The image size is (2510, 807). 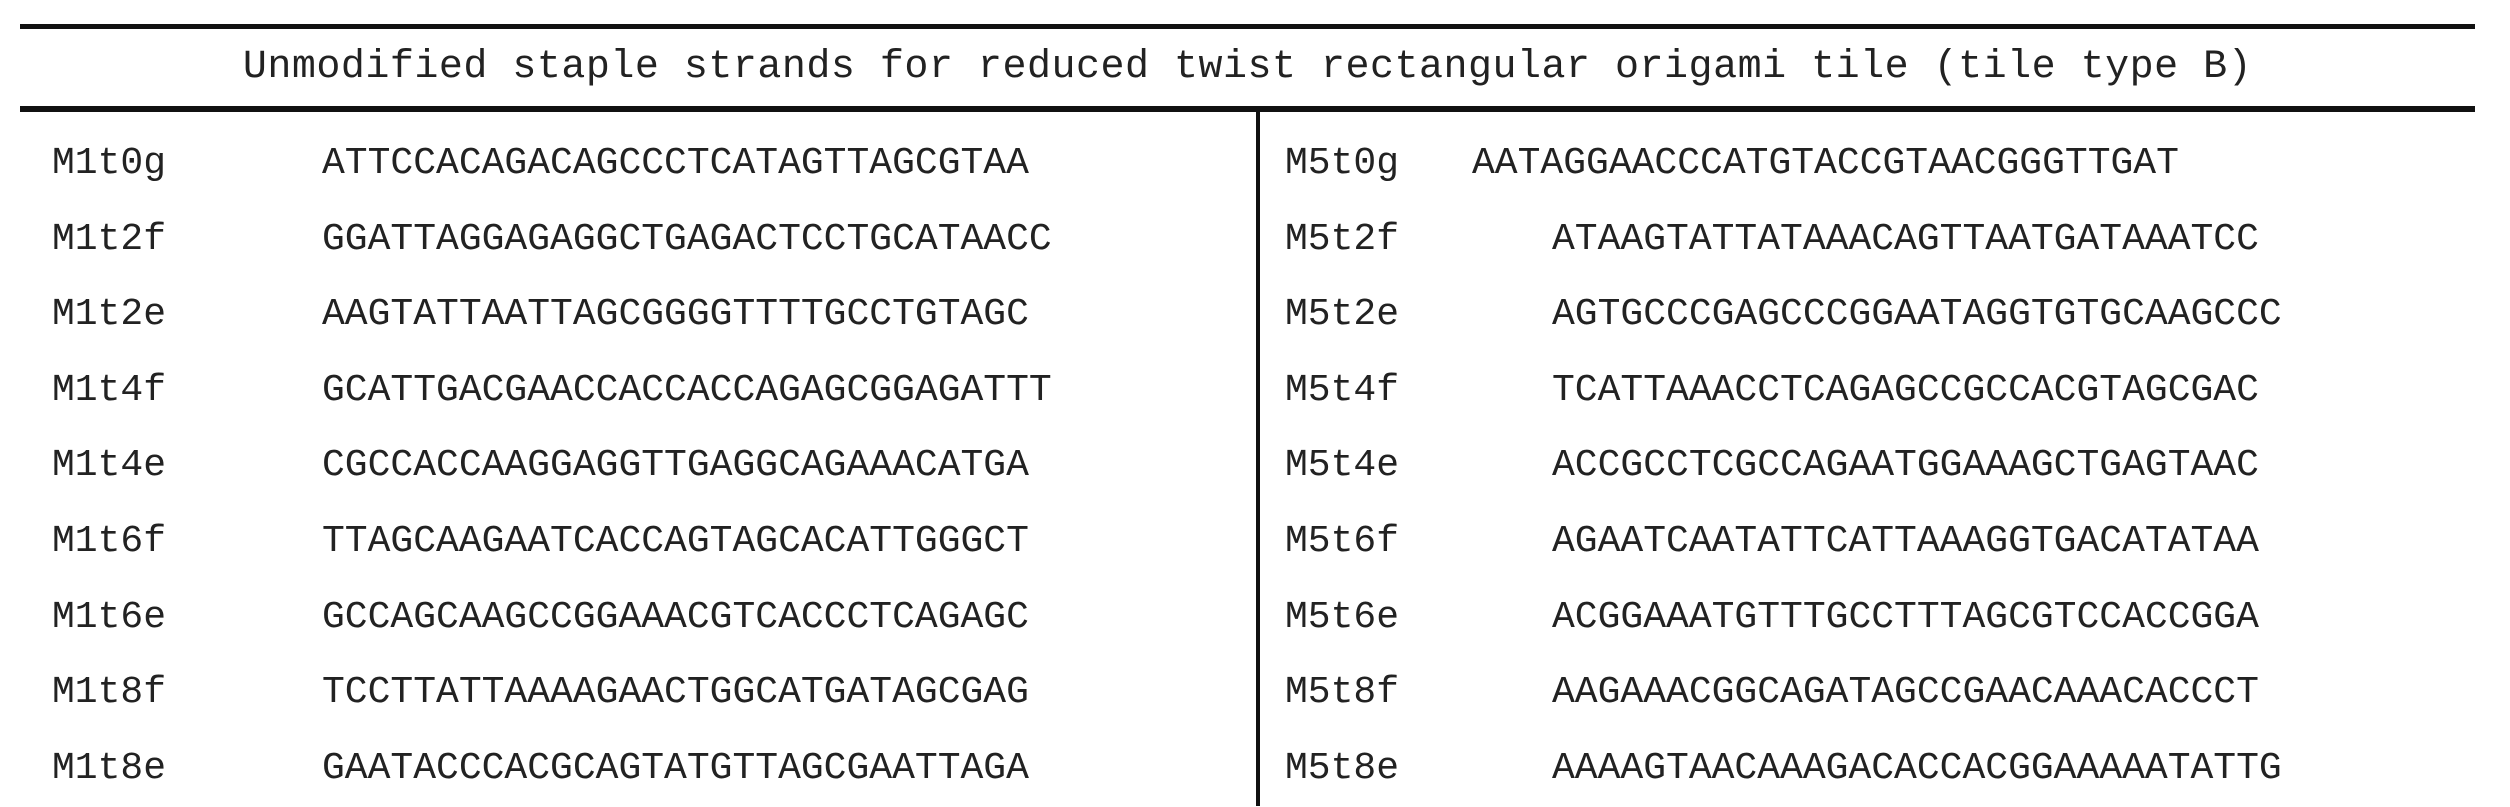 I want to click on strand-sequence: ACGGAAATGTTTGCCTTTAGCGTCCACCGGA, so click(x=1905, y=617).